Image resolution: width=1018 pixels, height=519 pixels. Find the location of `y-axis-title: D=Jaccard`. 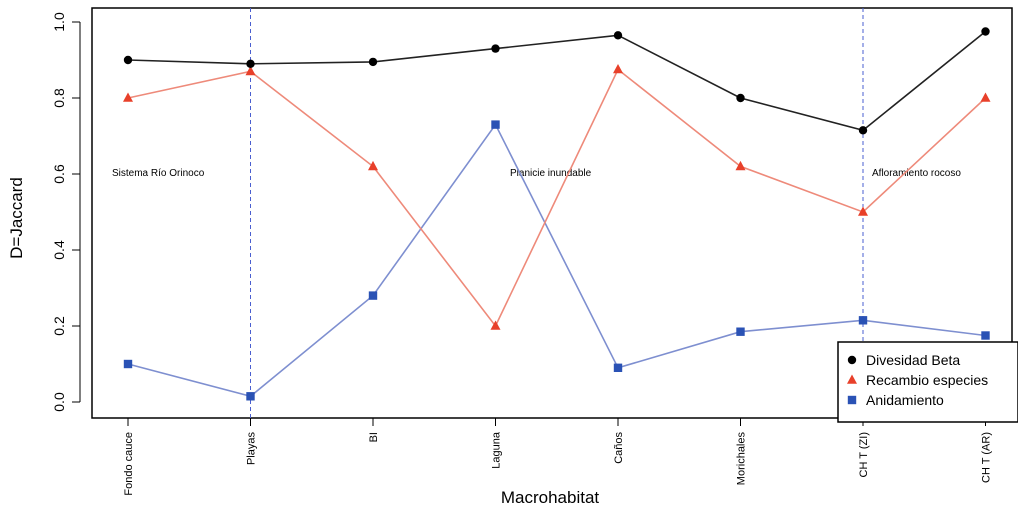

y-axis-title: D=Jaccard is located at coordinates (16, 218).